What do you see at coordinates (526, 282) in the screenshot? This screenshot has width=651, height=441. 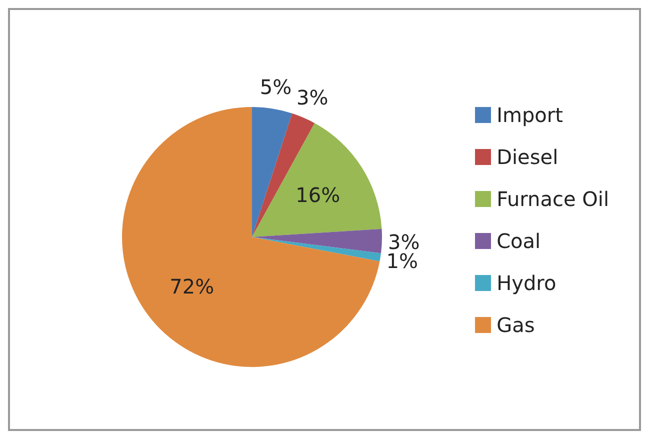 I see `legend-label: Hydro` at bounding box center [526, 282].